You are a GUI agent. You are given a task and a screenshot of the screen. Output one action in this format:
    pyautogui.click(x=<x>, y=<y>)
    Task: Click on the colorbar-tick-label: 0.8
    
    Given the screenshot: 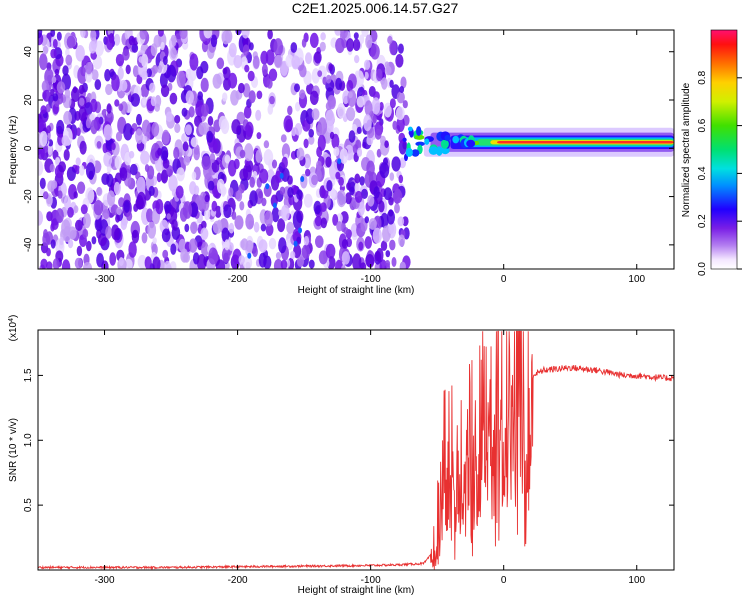 What is the action you would take?
    pyautogui.click(x=702, y=77)
    